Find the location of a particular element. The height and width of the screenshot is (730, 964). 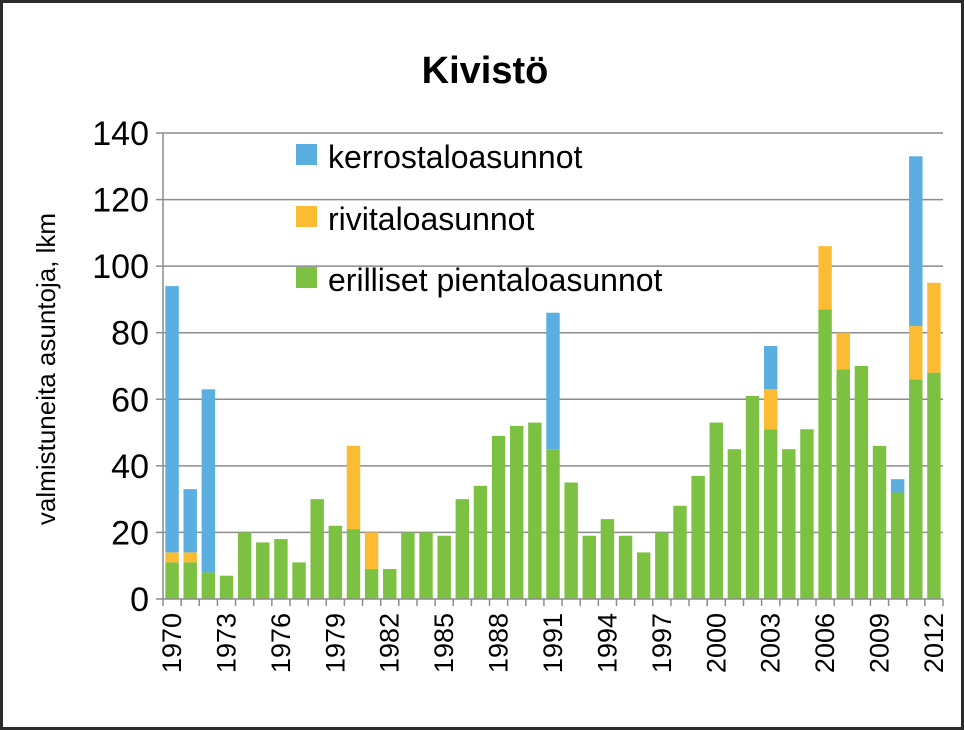

bar-erilliset-pientaloasunnot-1990 is located at coordinates (535, 510).